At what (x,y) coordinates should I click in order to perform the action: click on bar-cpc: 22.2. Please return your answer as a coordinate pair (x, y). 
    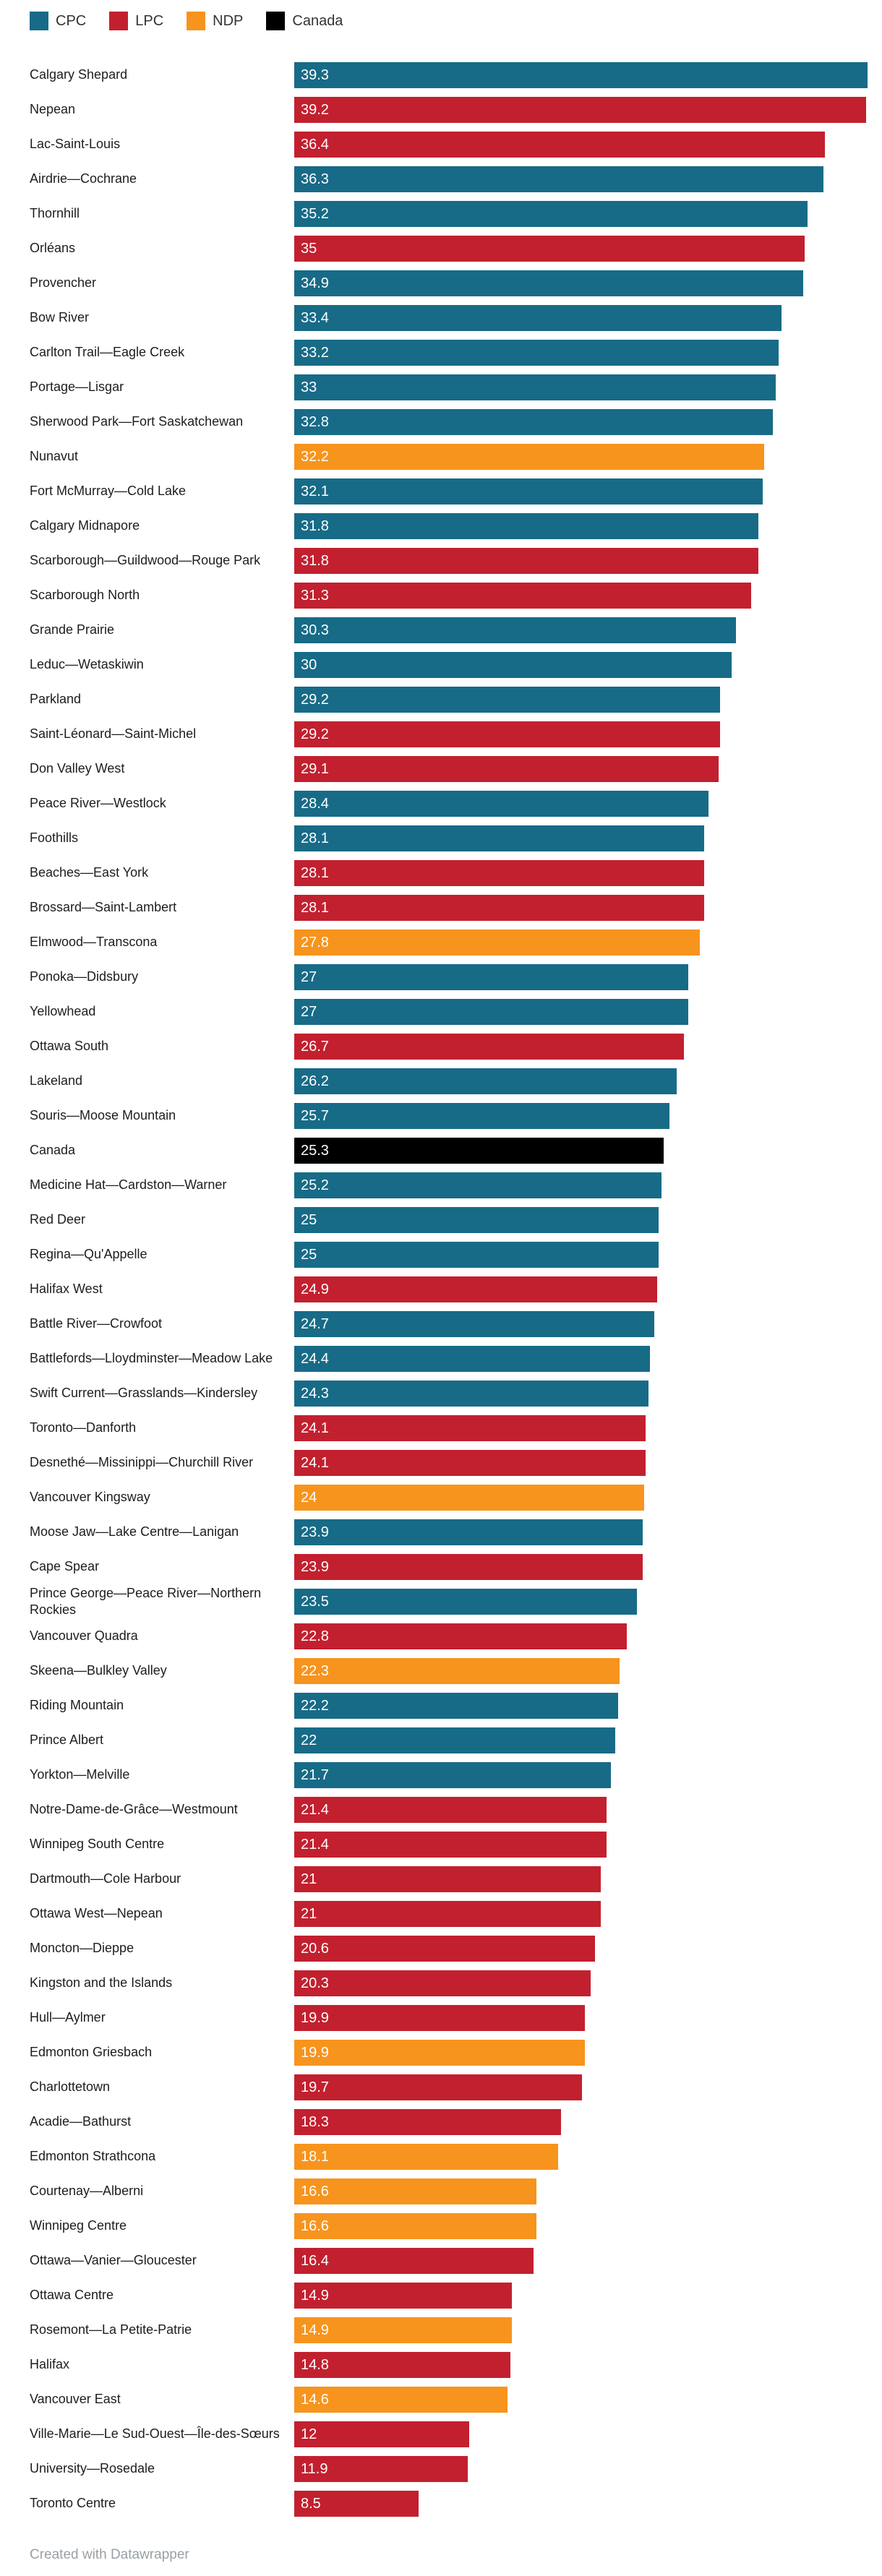
    Looking at the image, I should click on (456, 1706).